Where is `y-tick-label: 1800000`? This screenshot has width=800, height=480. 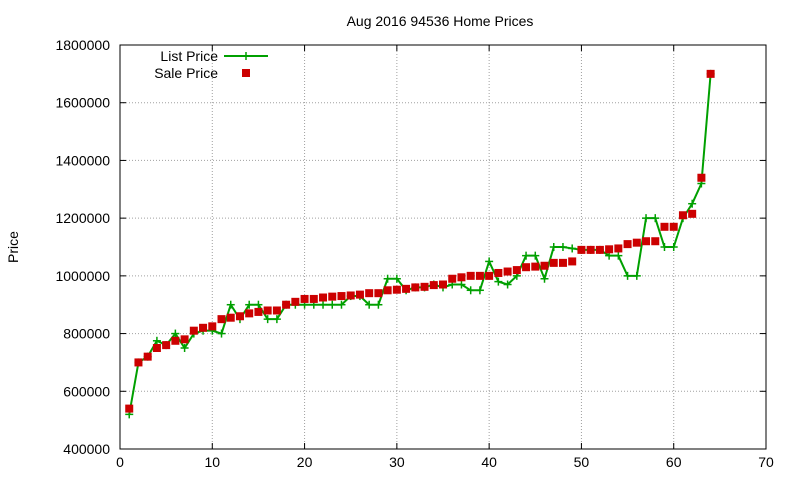
y-tick-label: 1800000 is located at coordinates (82, 45).